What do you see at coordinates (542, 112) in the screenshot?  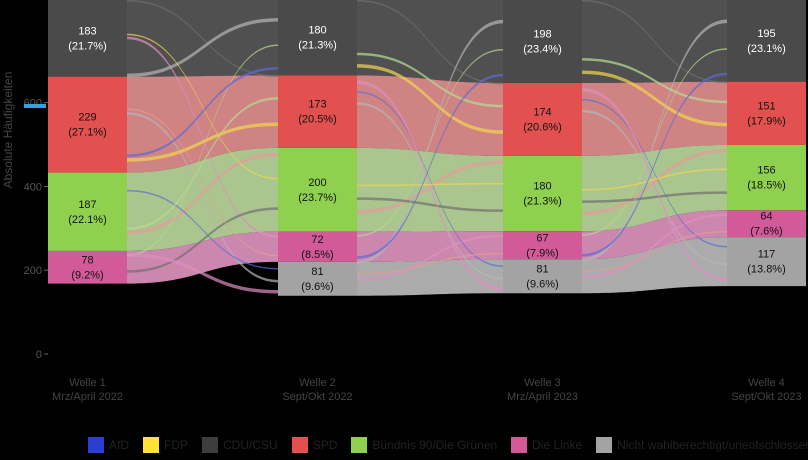 I see `node-count-label: 174` at bounding box center [542, 112].